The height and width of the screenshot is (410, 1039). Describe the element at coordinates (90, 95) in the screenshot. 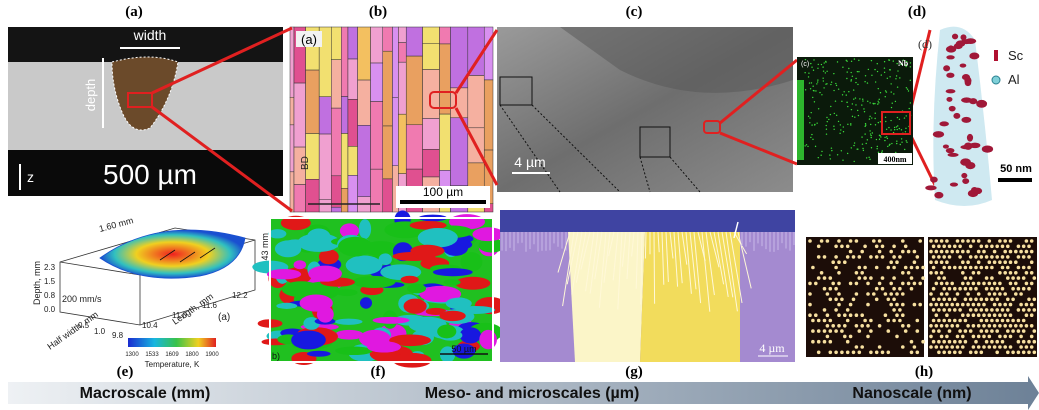

I see `depth-label: depth` at that location.